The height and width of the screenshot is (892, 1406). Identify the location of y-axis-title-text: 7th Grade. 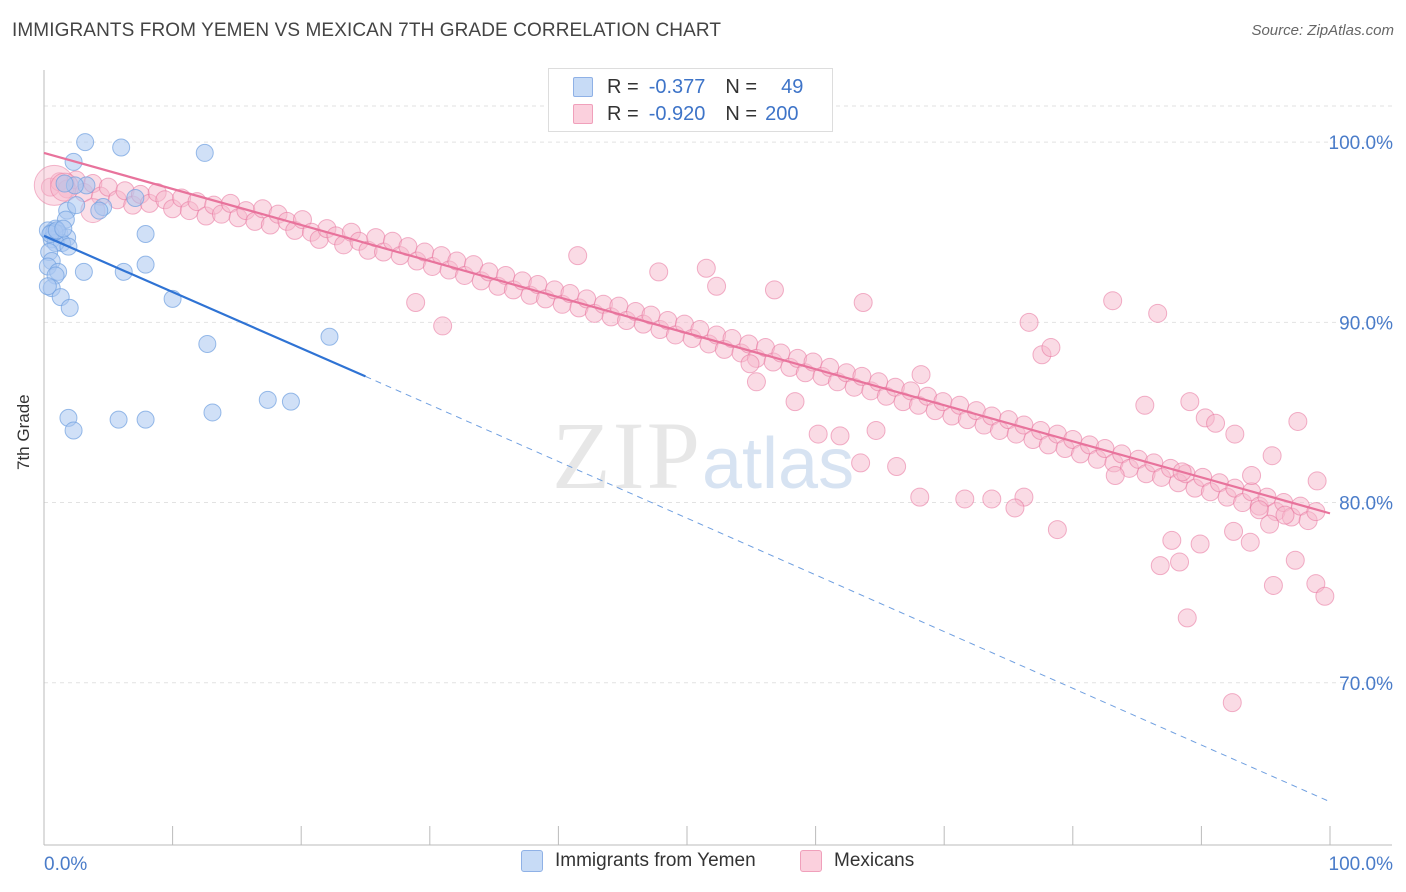
(23, 432).